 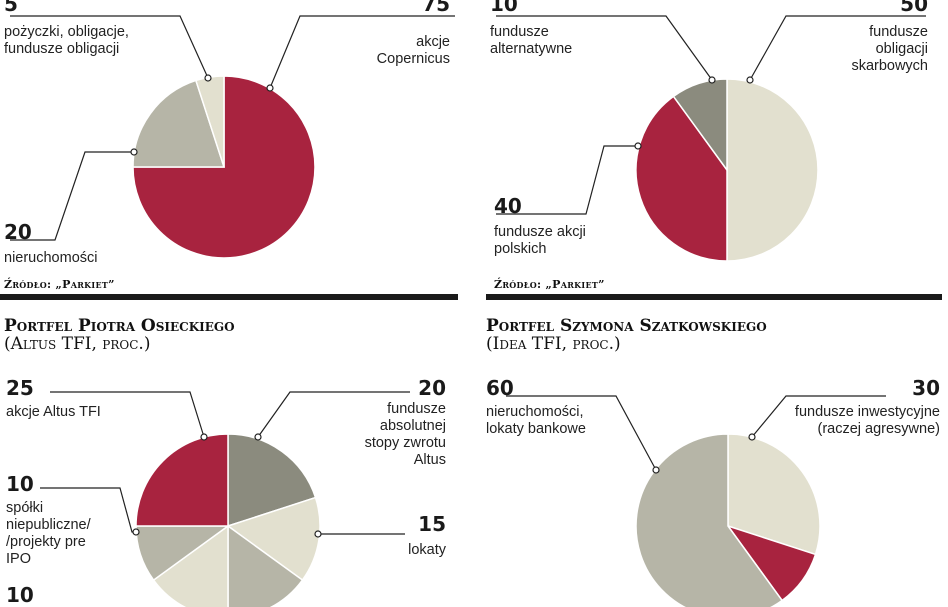 I want to click on category-label-investment-funds: fundusze inwestycyjne (raczej agresywne), so click(x=867, y=420).